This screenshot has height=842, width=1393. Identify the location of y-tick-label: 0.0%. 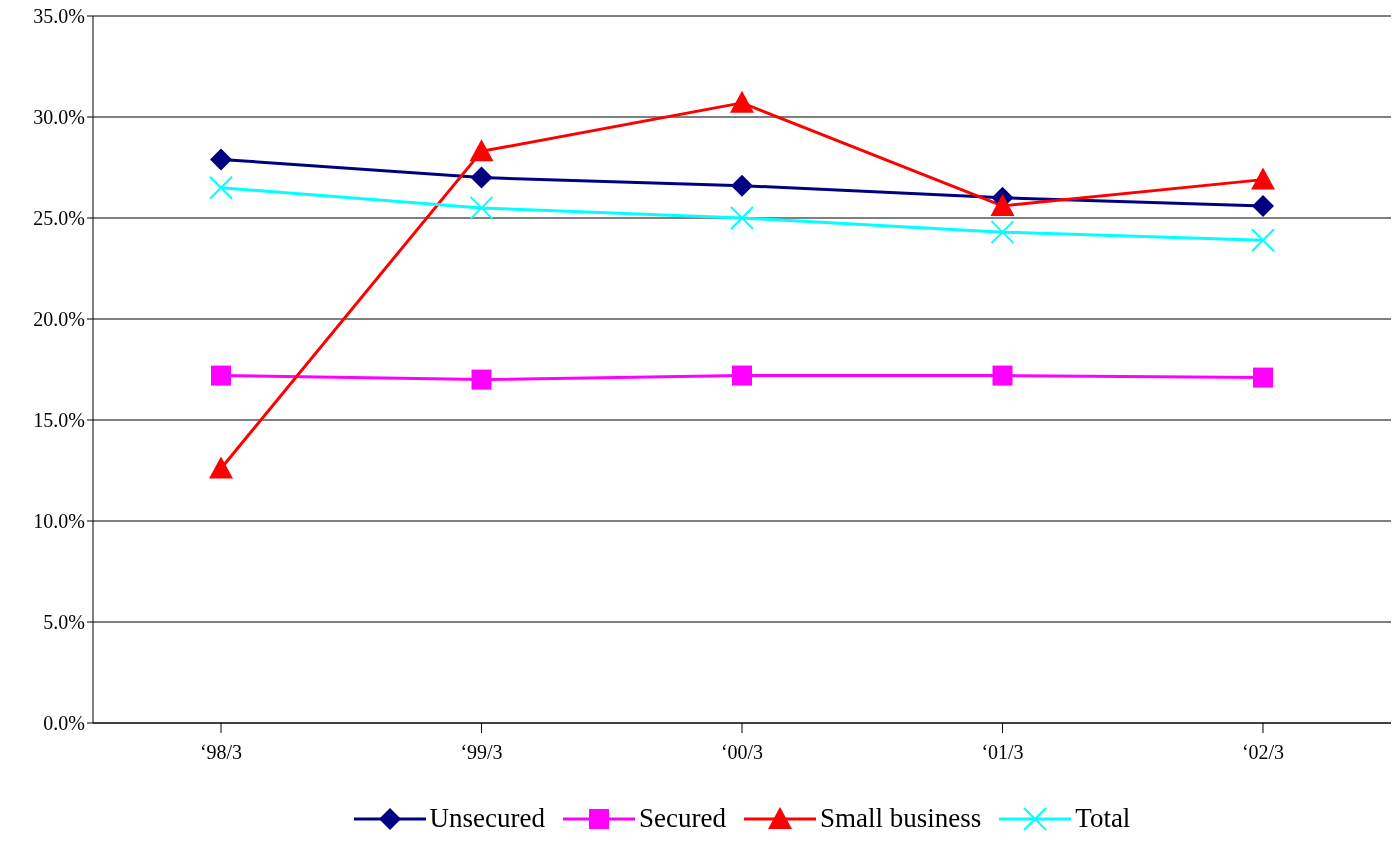
(64, 723).